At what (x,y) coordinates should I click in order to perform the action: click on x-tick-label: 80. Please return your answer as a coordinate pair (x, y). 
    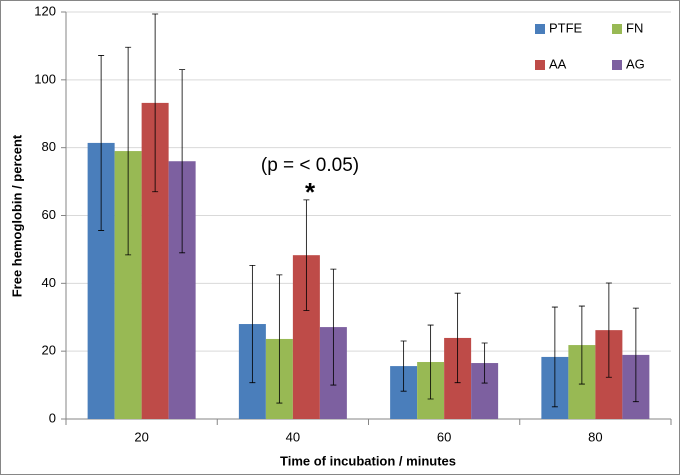
    Looking at the image, I should click on (595, 436).